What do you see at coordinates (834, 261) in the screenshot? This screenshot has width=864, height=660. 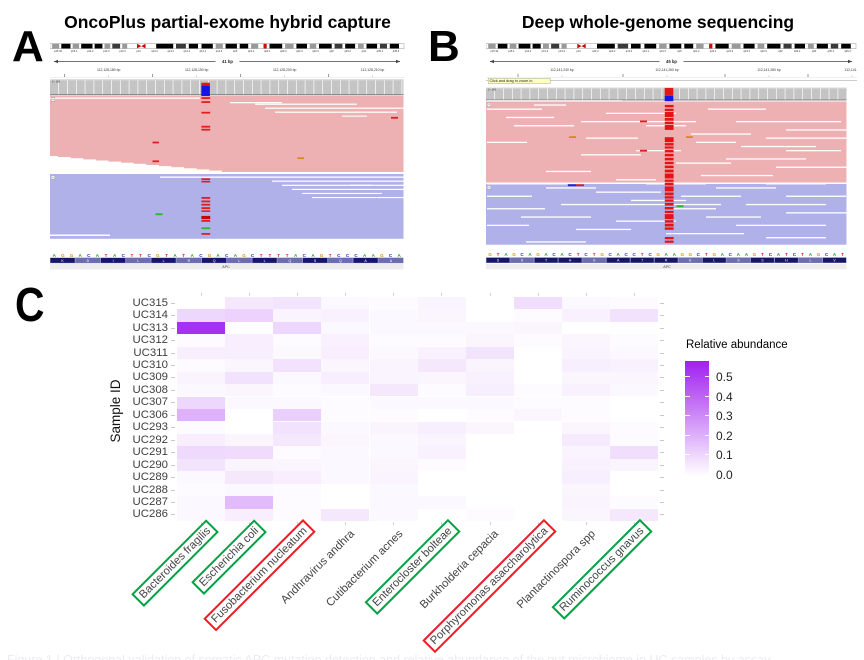 I see `svg-text: V` at bounding box center [834, 261].